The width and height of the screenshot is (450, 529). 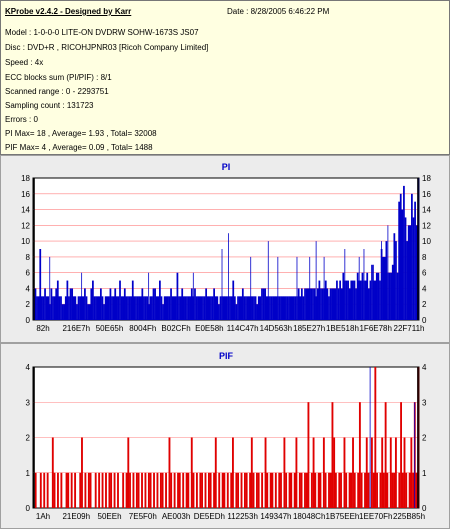 What do you see at coordinates (375, 328) in the screenshot?
I see `x-tick-label: 1F6E78h` at bounding box center [375, 328].